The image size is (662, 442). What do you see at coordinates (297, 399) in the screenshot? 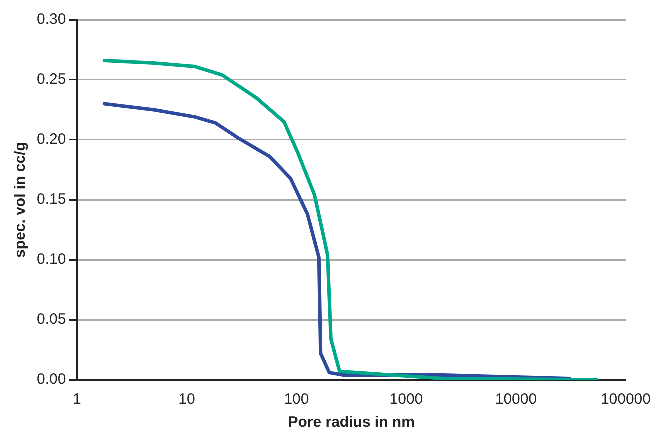
I see `x-tick-label: 100` at bounding box center [297, 399].